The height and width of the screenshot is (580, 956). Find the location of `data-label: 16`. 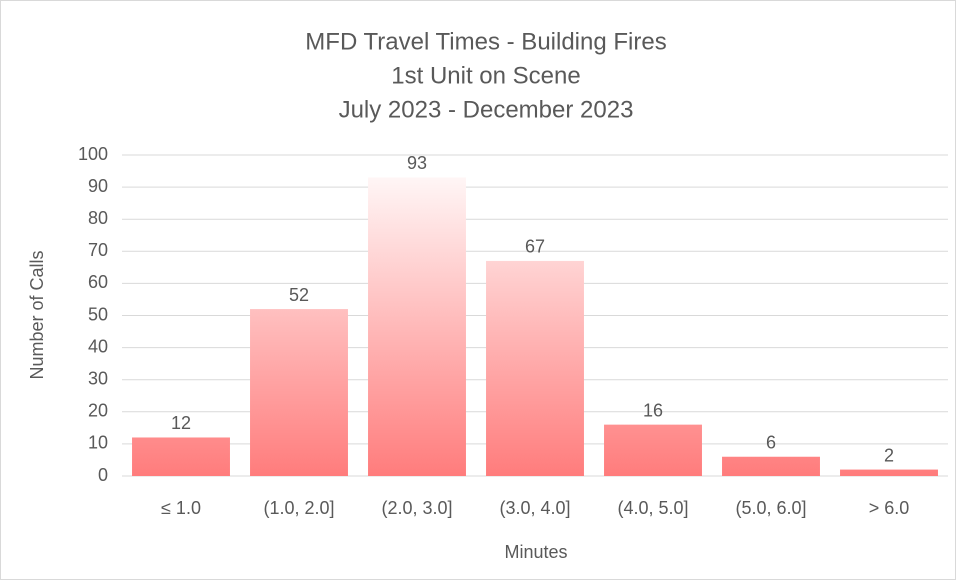

data-label: 16 is located at coordinates (653, 410).